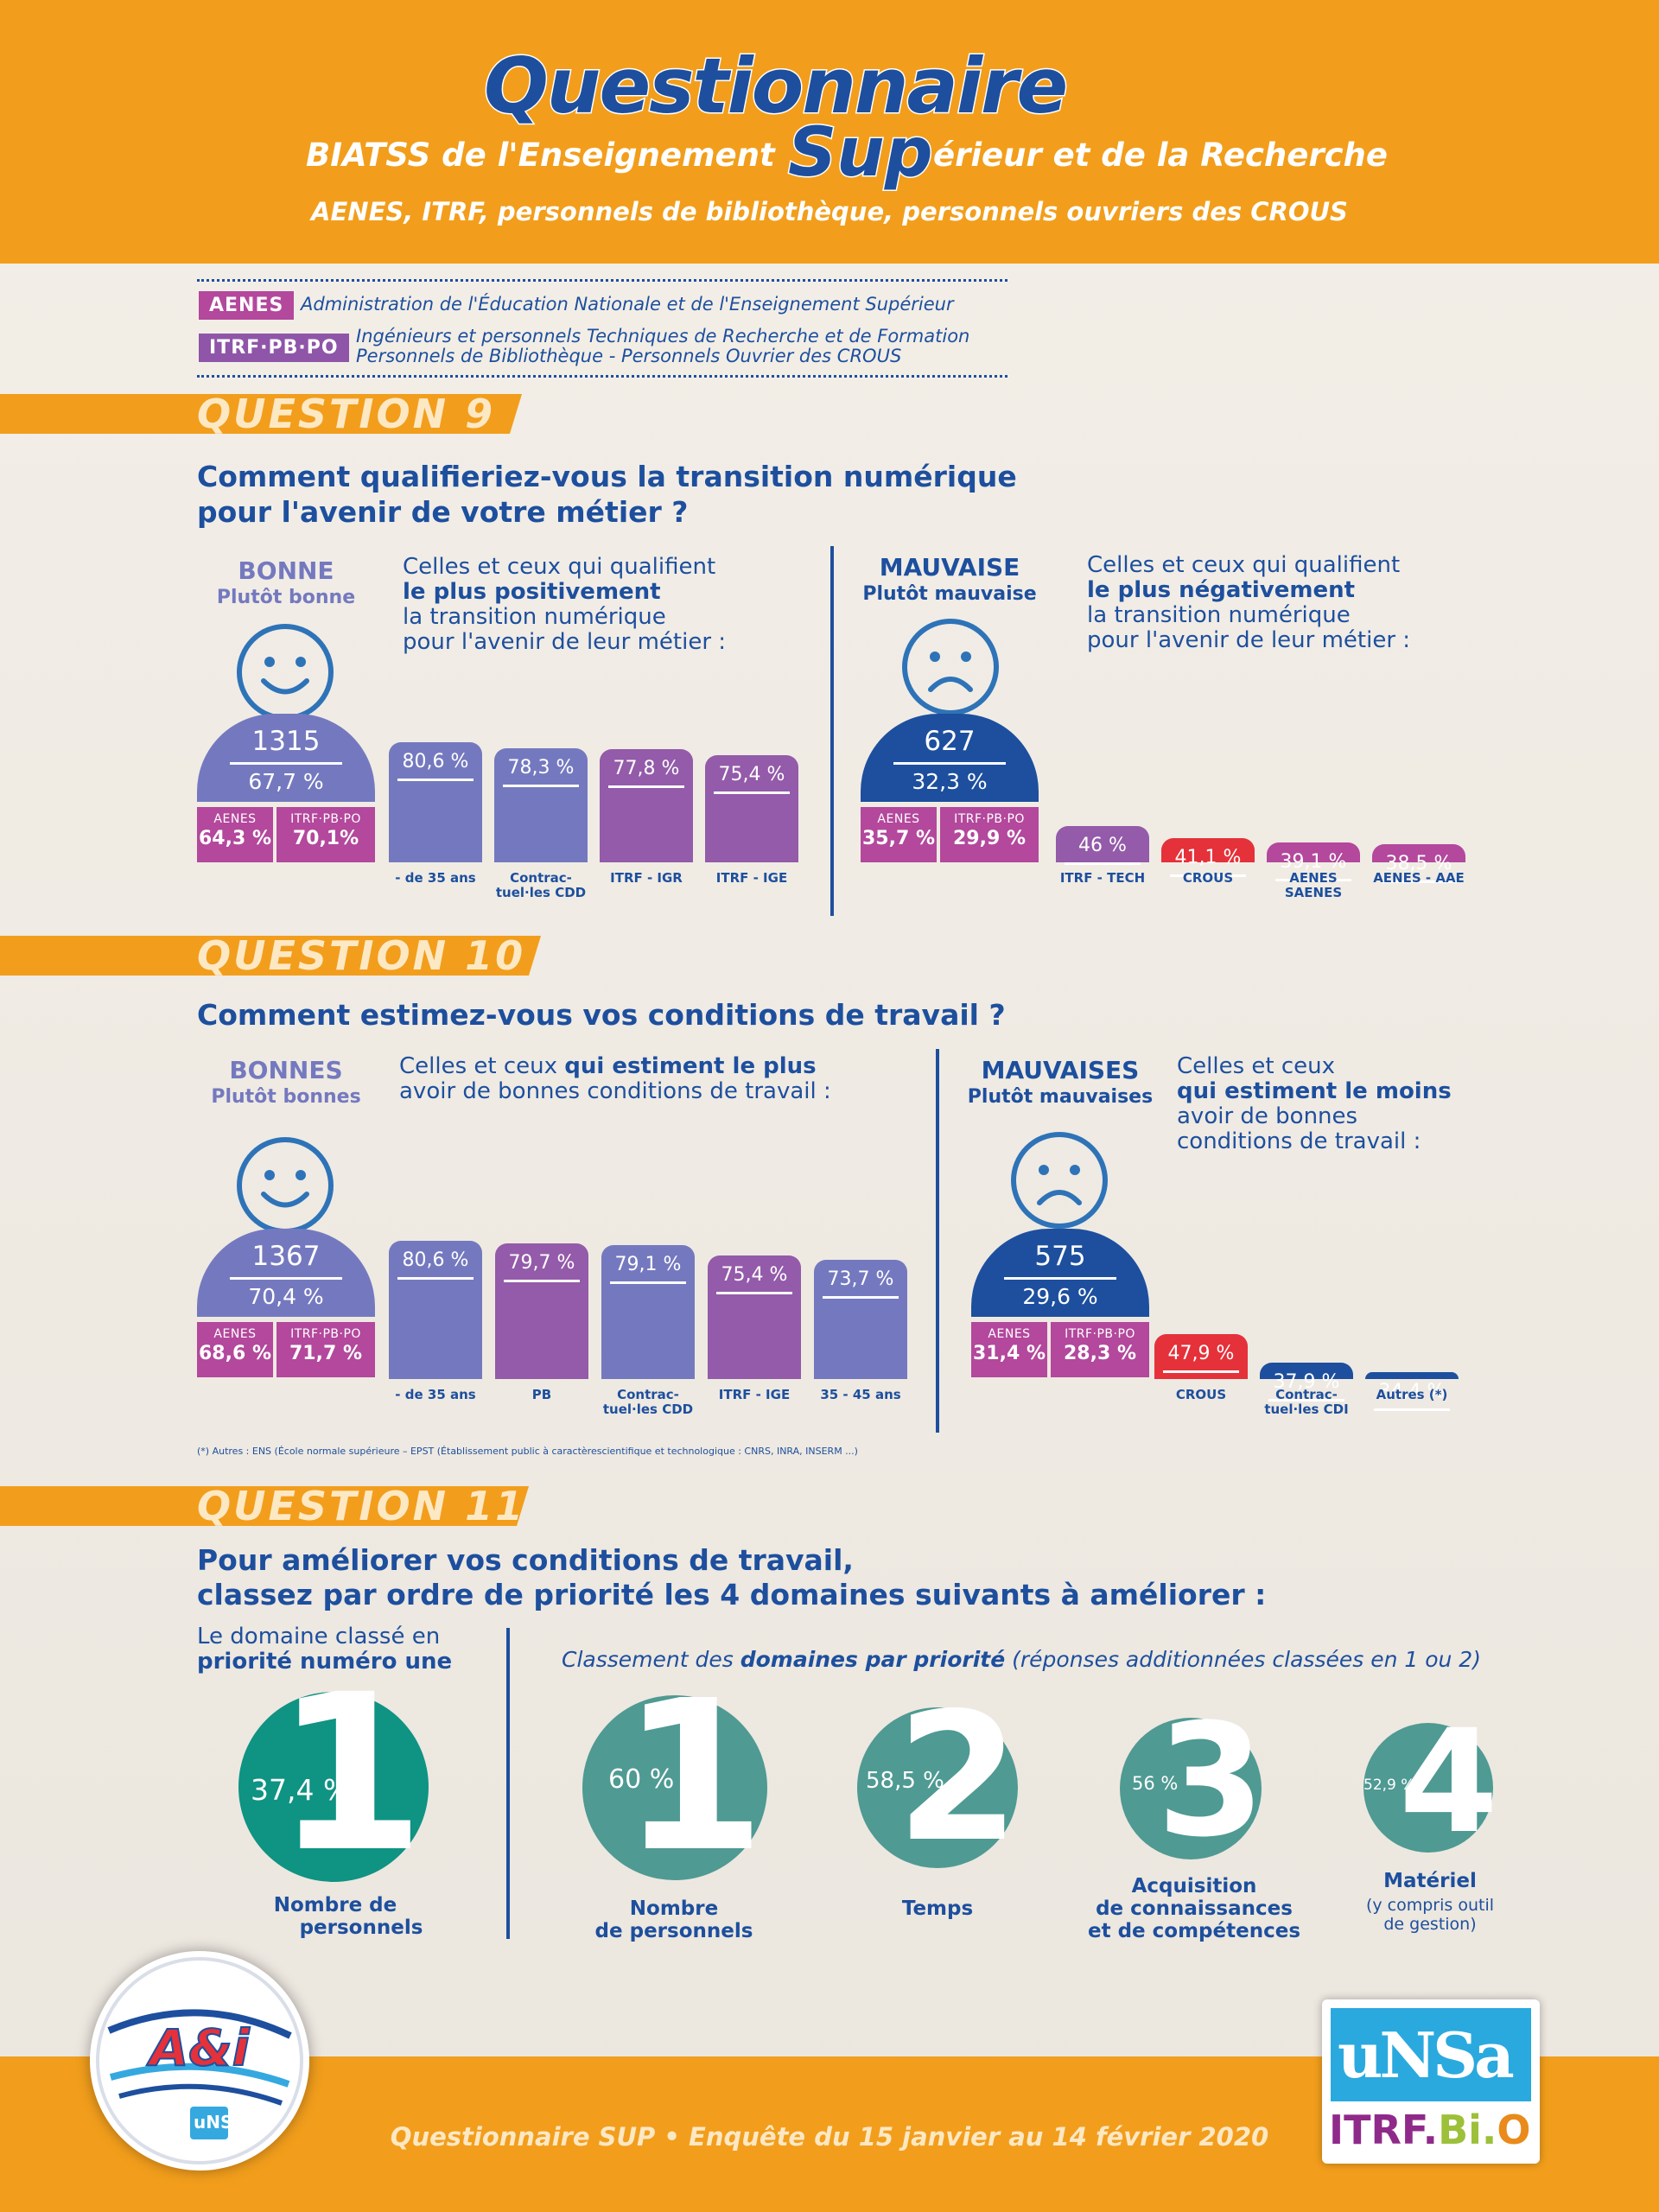 Image resolution: width=1659 pixels, height=2212 pixels. I want to click on q10-good-sublabel: Plutôt bonnes, so click(286, 1097).